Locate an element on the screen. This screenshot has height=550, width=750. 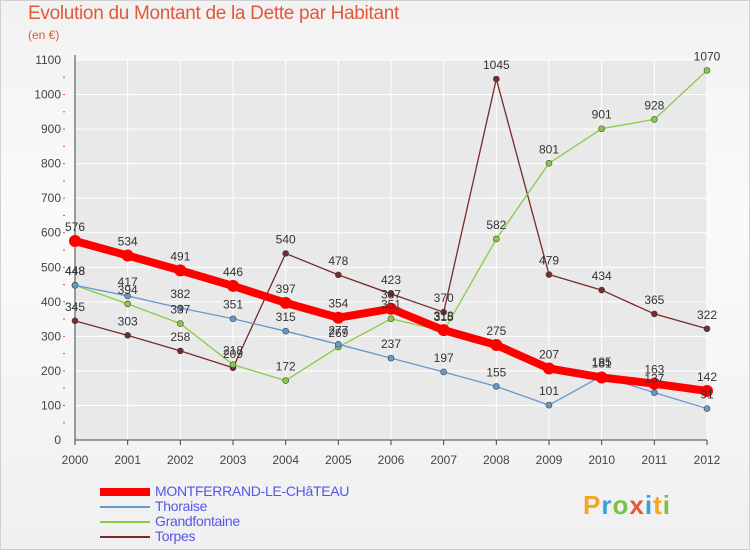
data-label-2: 901 is located at coordinates (602, 115).